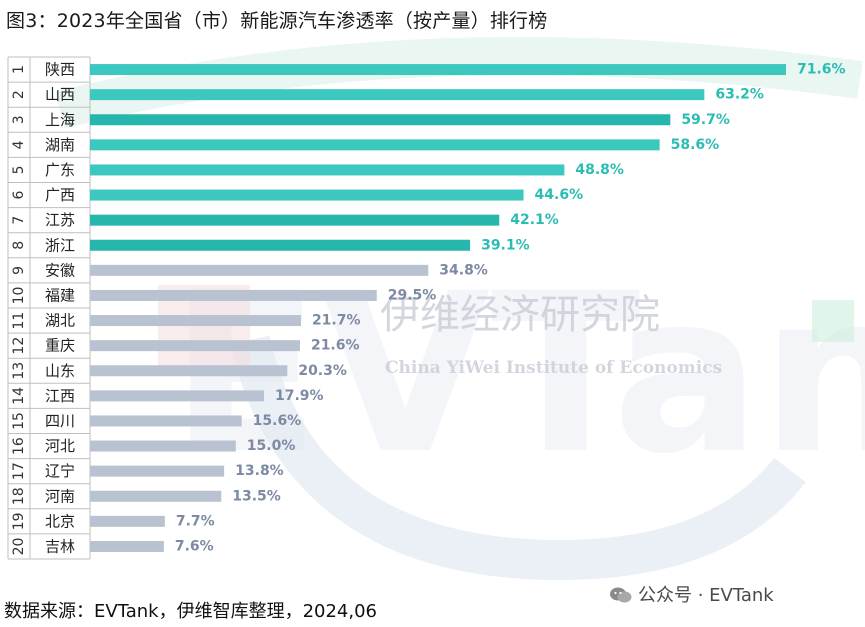 Image resolution: width=865 pixels, height=627 pixels. I want to click on category-label: 山东, so click(60, 371).